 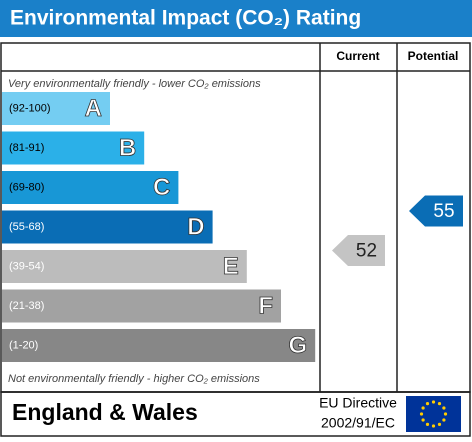 What do you see at coordinates (358, 403) in the screenshot?
I see `directive-1: EU Directive` at bounding box center [358, 403].